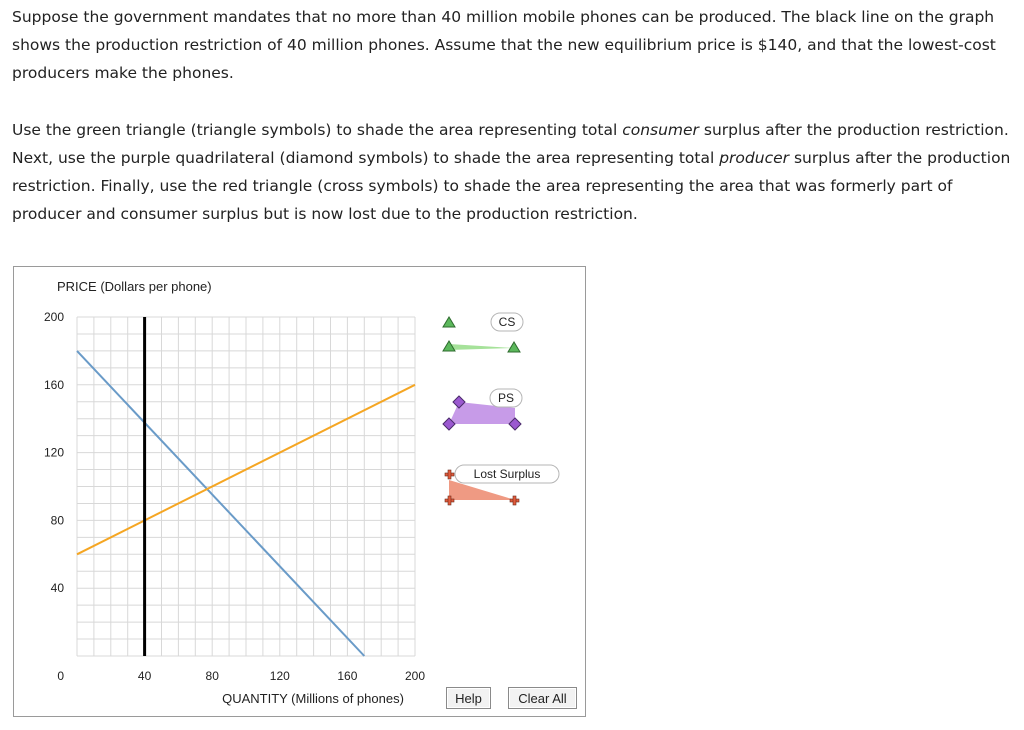 This screenshot has height=730, width=1024. I want to click on demand-curve, so click(221, 503).